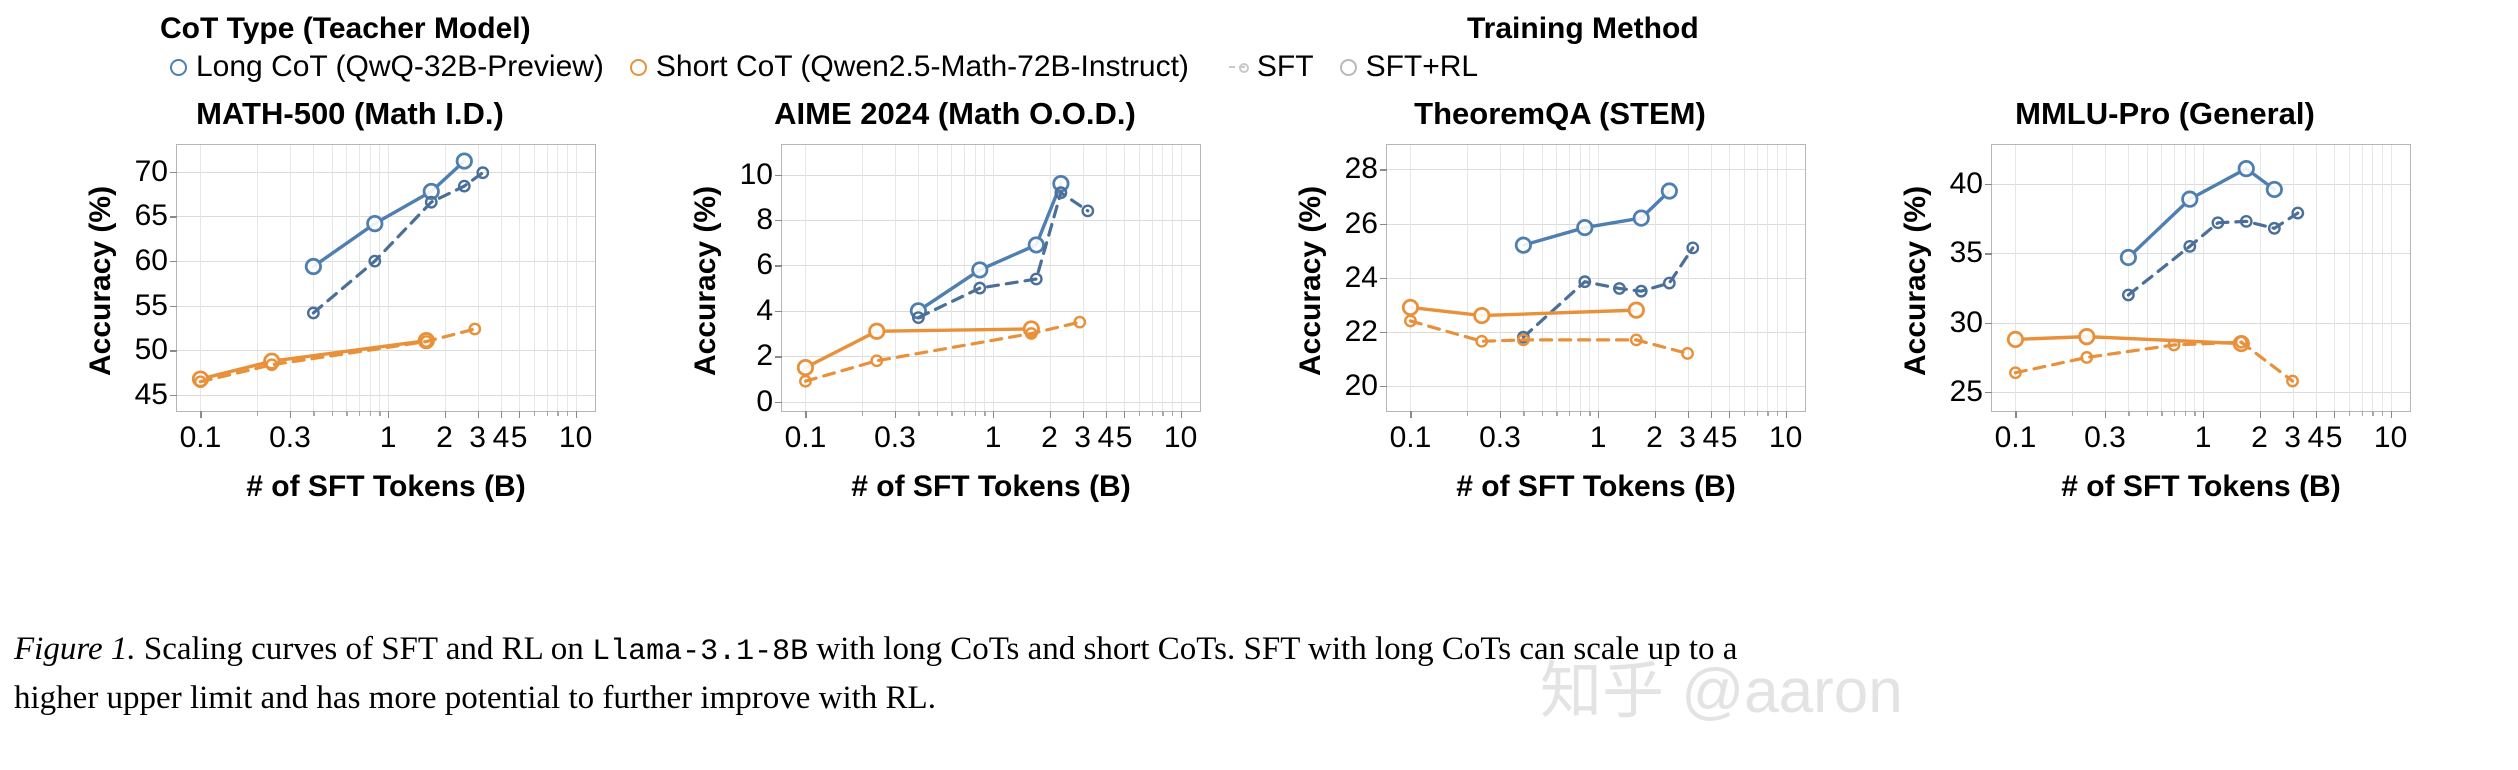 This screenshot has width=2518, height=770. What do you see at coordinates (764, 310) in the screenshot?
I see `y-tick-label: 4` at bounding box center [764, 310].